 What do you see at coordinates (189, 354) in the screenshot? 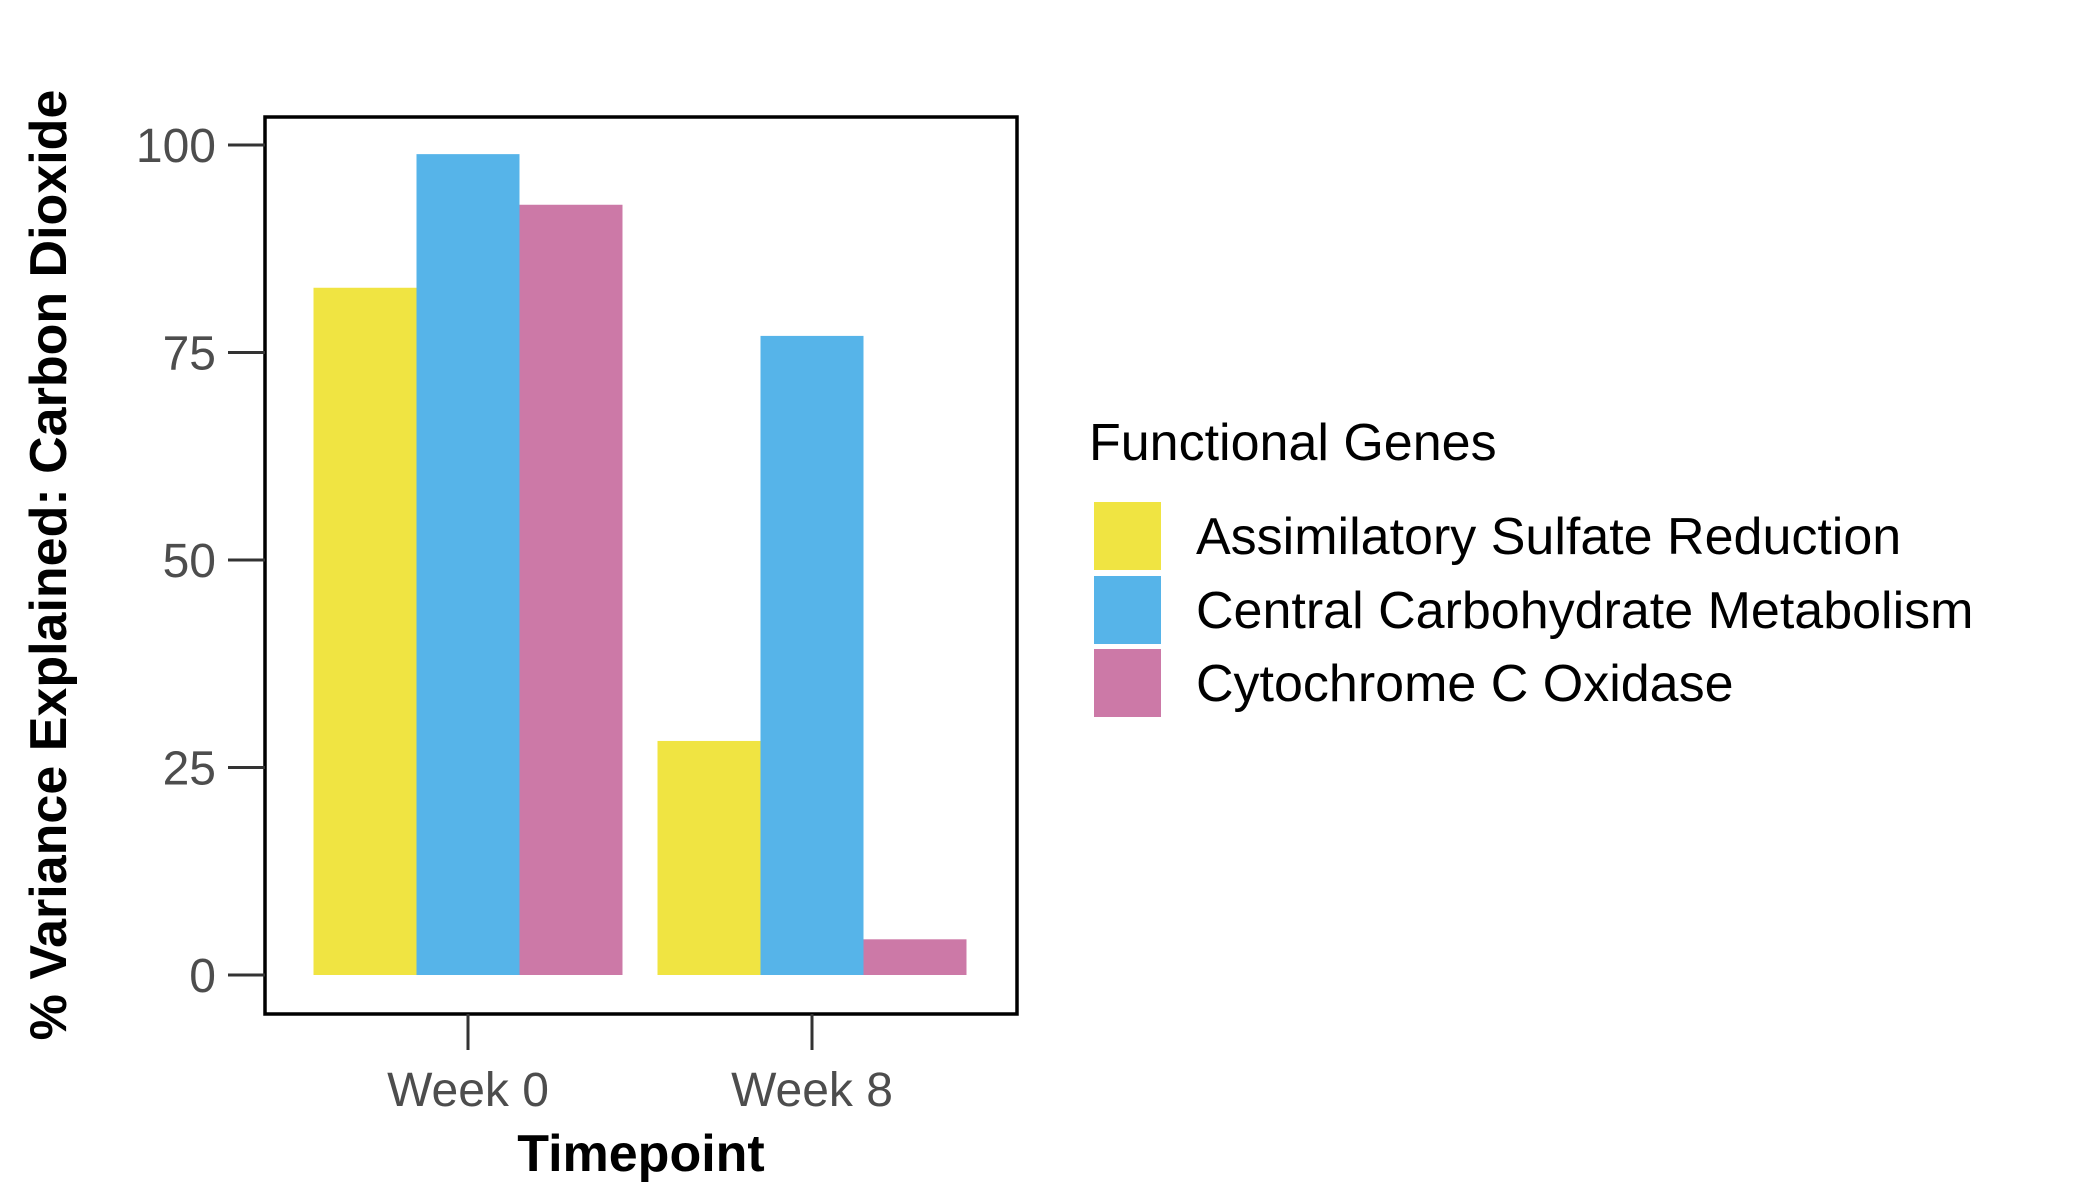
I see `y-tick-label: 75` at bounding box center [189, 354].